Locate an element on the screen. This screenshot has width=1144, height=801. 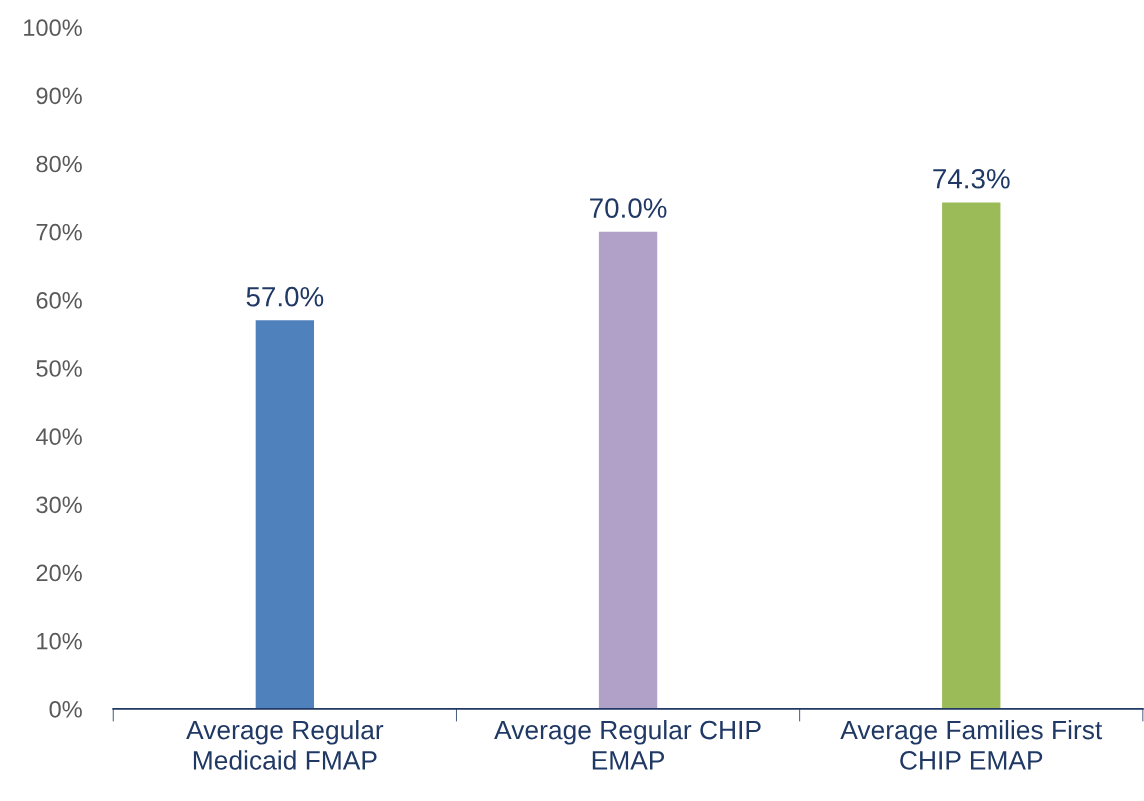
x-tick-label: Average Families First CHIP EMAP is located at coordinates (971, 745).